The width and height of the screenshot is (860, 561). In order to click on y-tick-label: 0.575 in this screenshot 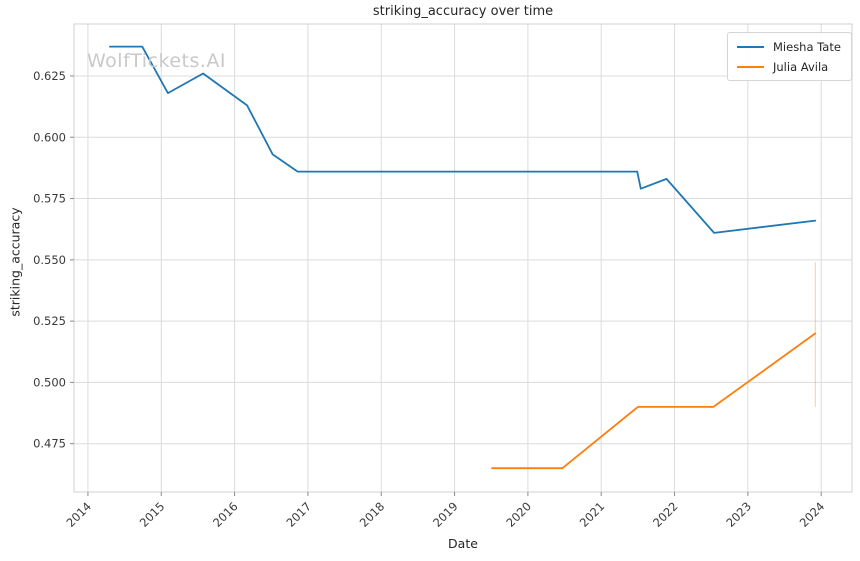, I will do `click(49, 199)`.